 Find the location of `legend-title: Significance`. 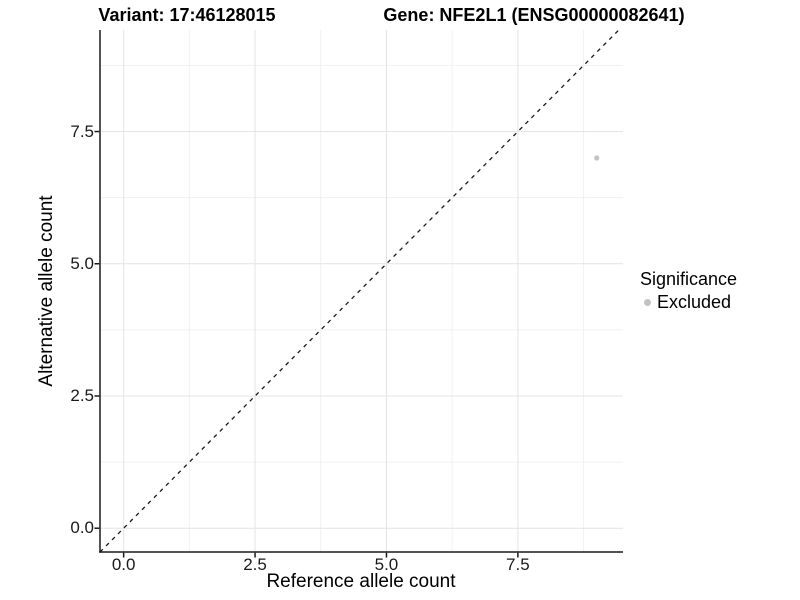

legend-title: Significance is located at coordinates (689, 279).